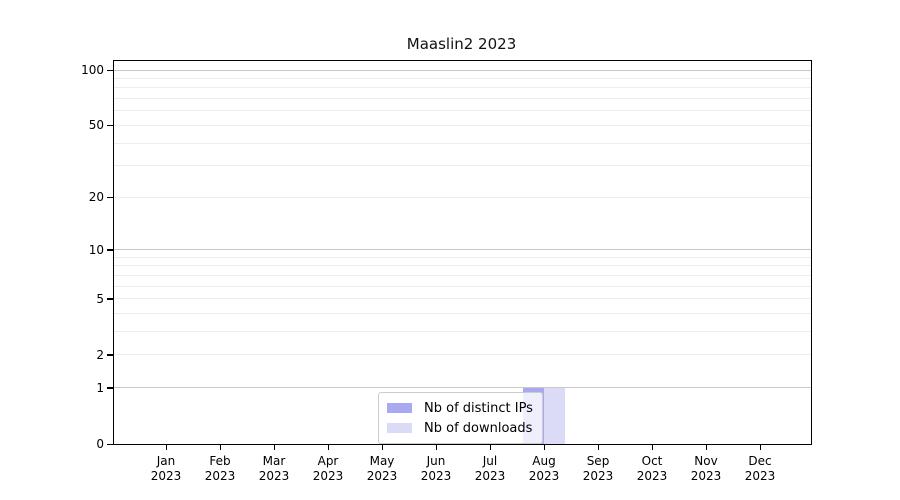 The width and height of the screenshot is (900, 500). I want to click on x-tick-label: Sep 2023, so click(598, 469).